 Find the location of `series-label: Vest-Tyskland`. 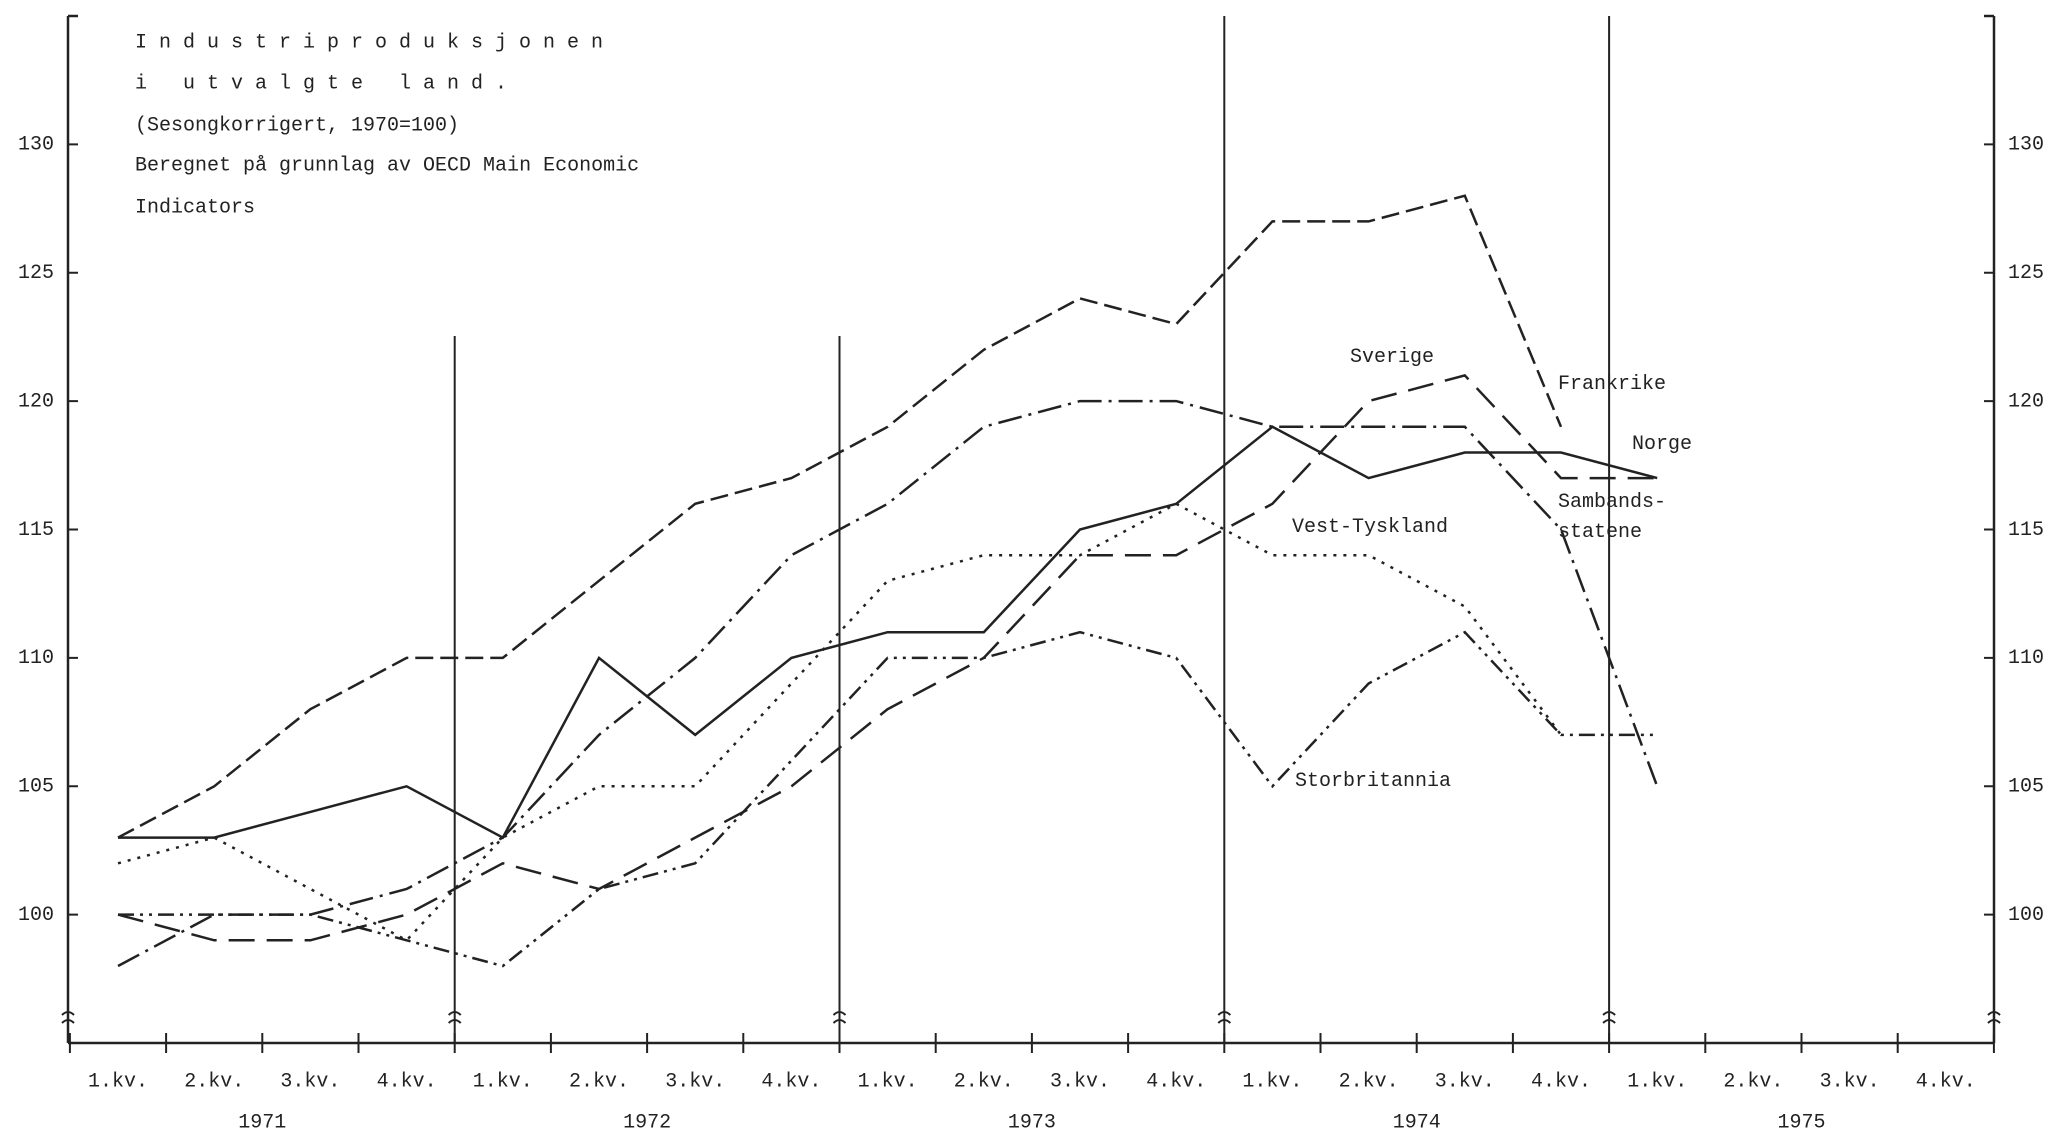

series-label: Vest-Tyskland is located at coordinates (1370, 527).